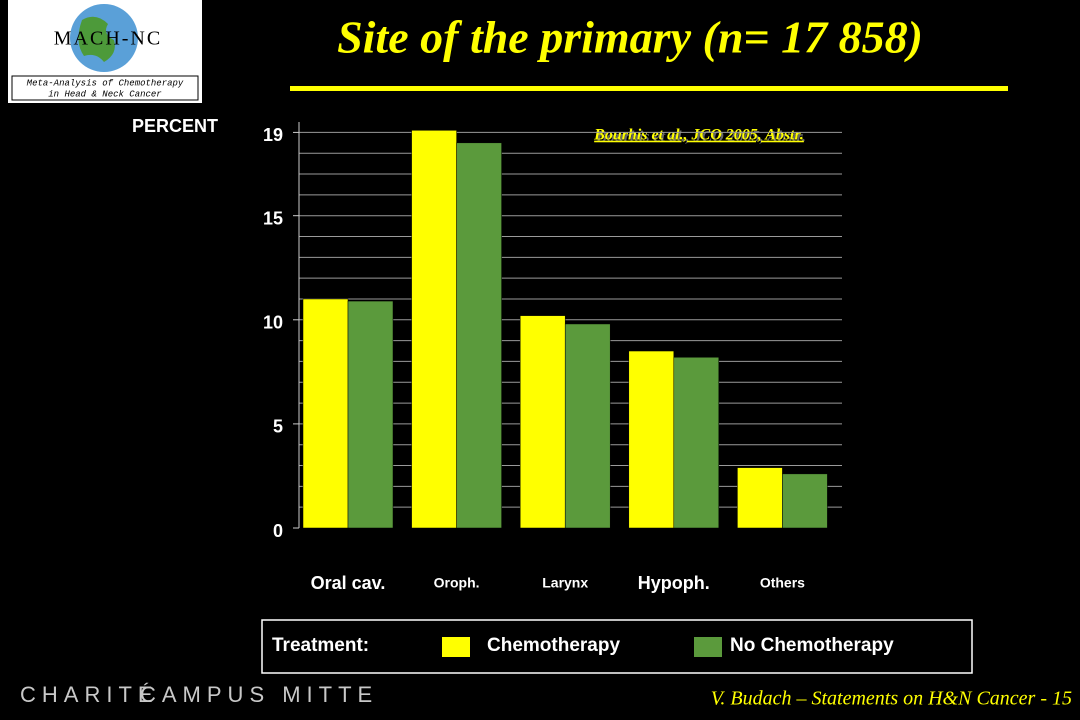 The image size is (1080, 720). What do you see at coordinates (553, 645) in the screenshot?
I see `legend-label: Chemotherapy` at bounding box center [553, 645].